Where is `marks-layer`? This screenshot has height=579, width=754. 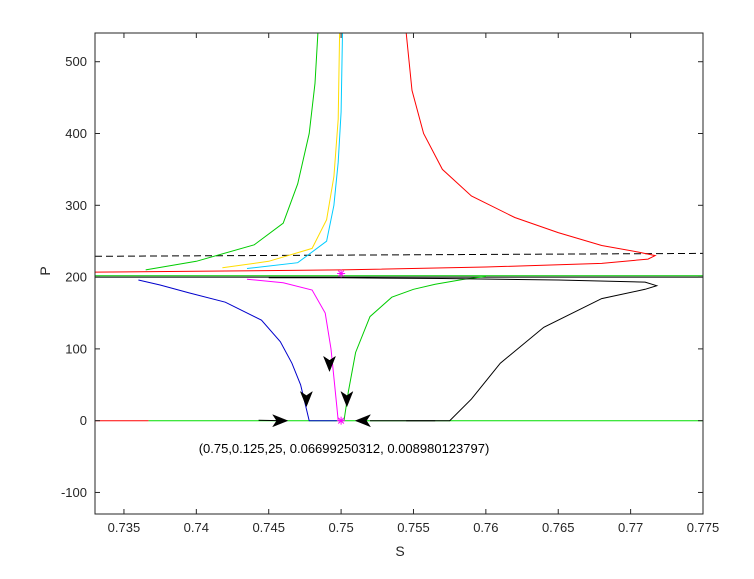 marks-layer is located at coordinates (322, 348).